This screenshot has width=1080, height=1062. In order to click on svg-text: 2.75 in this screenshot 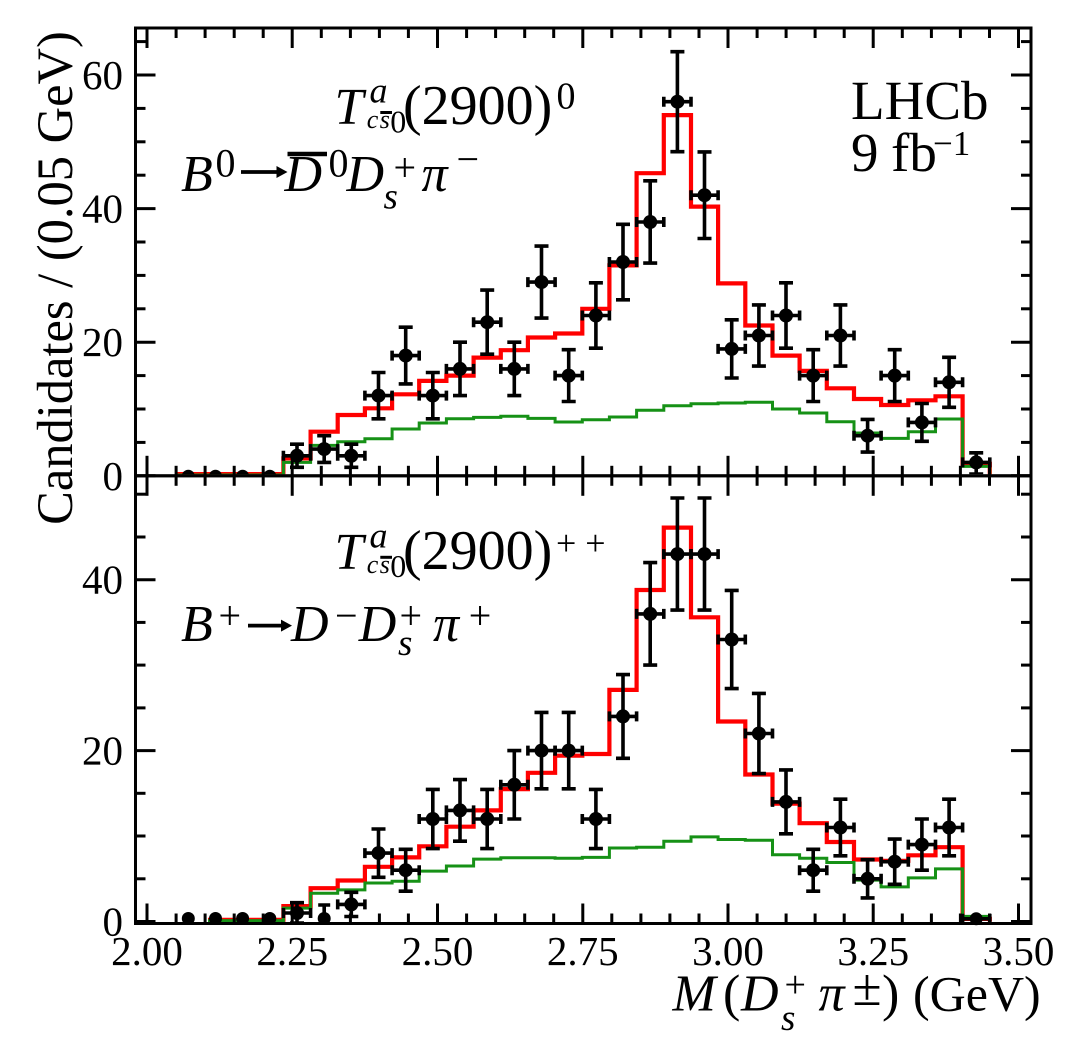, I will do `click(583, 951)`.